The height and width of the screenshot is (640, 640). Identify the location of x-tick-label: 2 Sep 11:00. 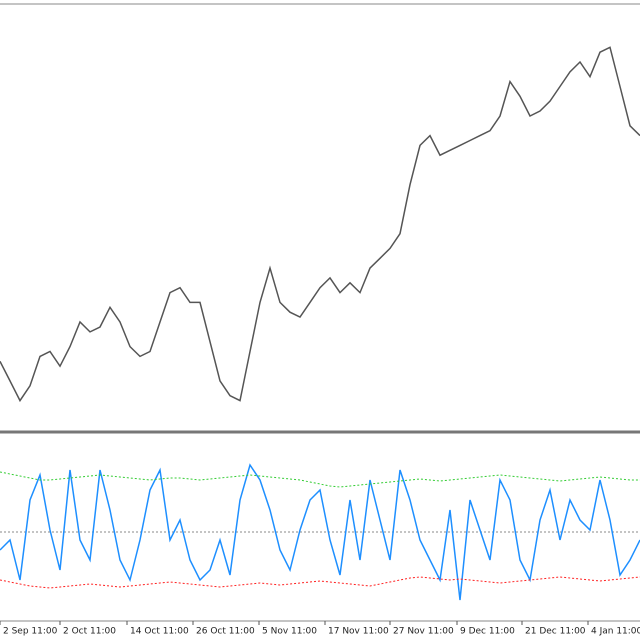
(30, 632).